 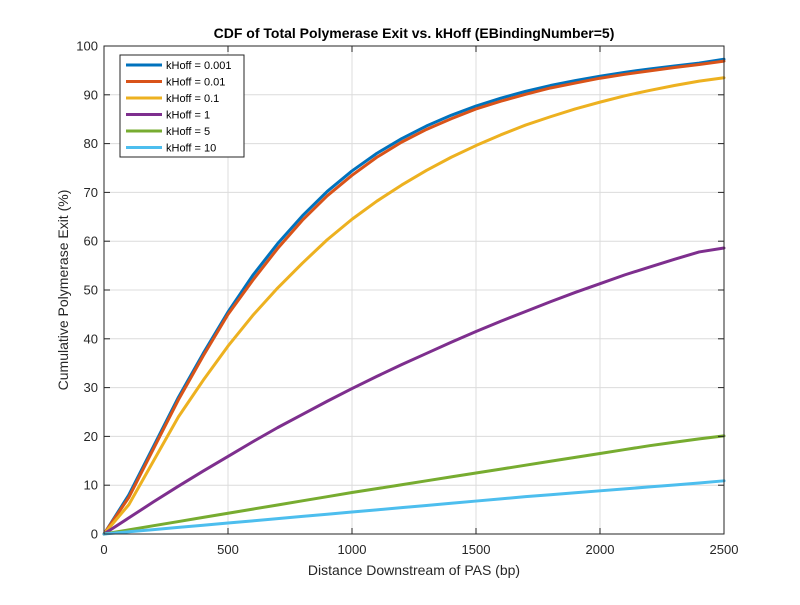 What do you see at coordinates (91, 338) in the screenshot?
I see `y-tick-label: 40` at bounding box center [91, 338].